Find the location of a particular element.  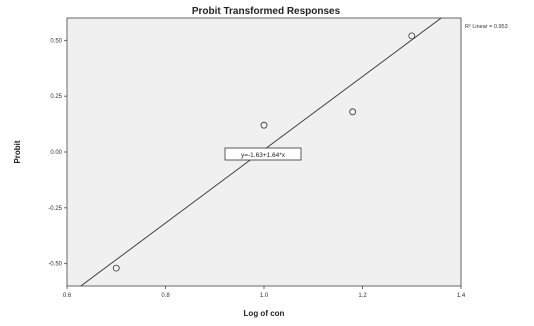

y-tick-label: 0.00 is located at coordinates (56, 153).